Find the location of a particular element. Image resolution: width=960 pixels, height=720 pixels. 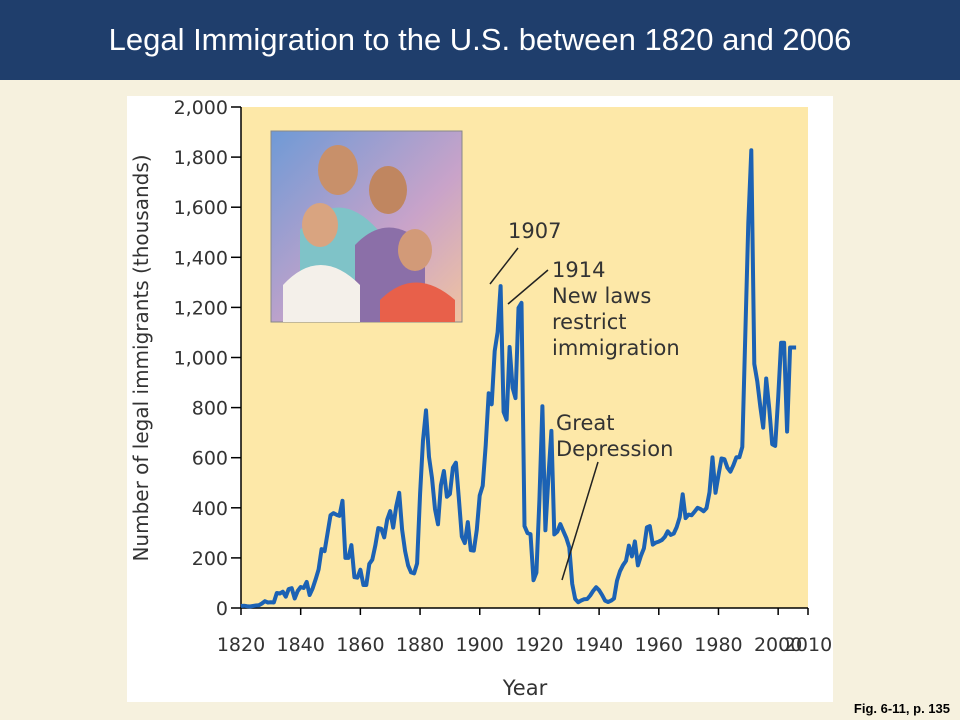

y-tick-label: 1,000 is located at coordinates (201, 359).